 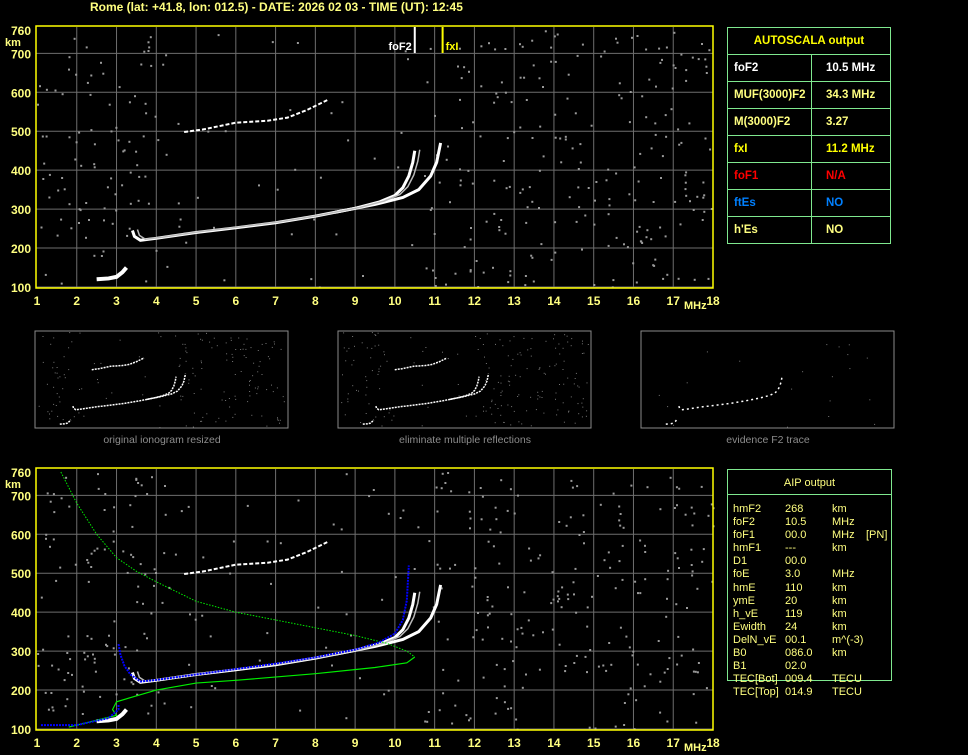 What do you see at coordinates (554, 743) in the screenshot?
I see `x-tick-label: 14` at bounding box center [554, 743].